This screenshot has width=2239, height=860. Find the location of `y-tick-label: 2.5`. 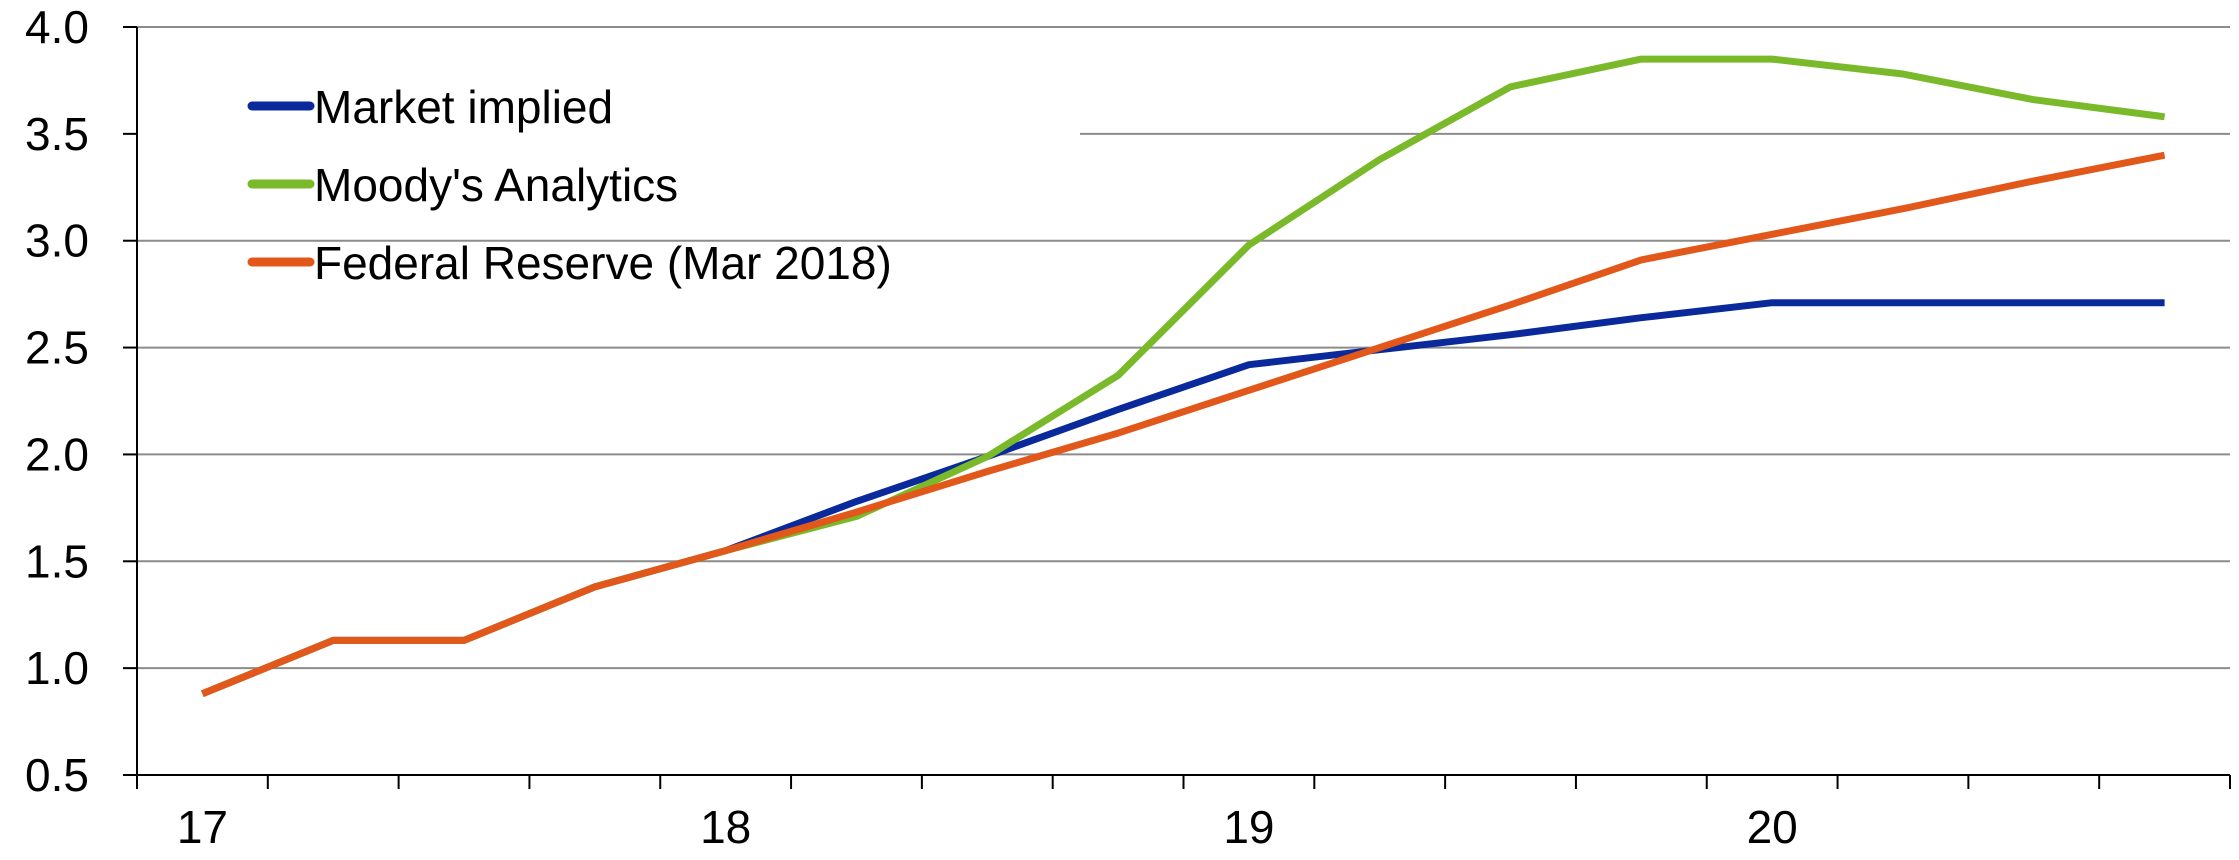

y-tick-label: 2.5 is located at coordinates (57, 348).